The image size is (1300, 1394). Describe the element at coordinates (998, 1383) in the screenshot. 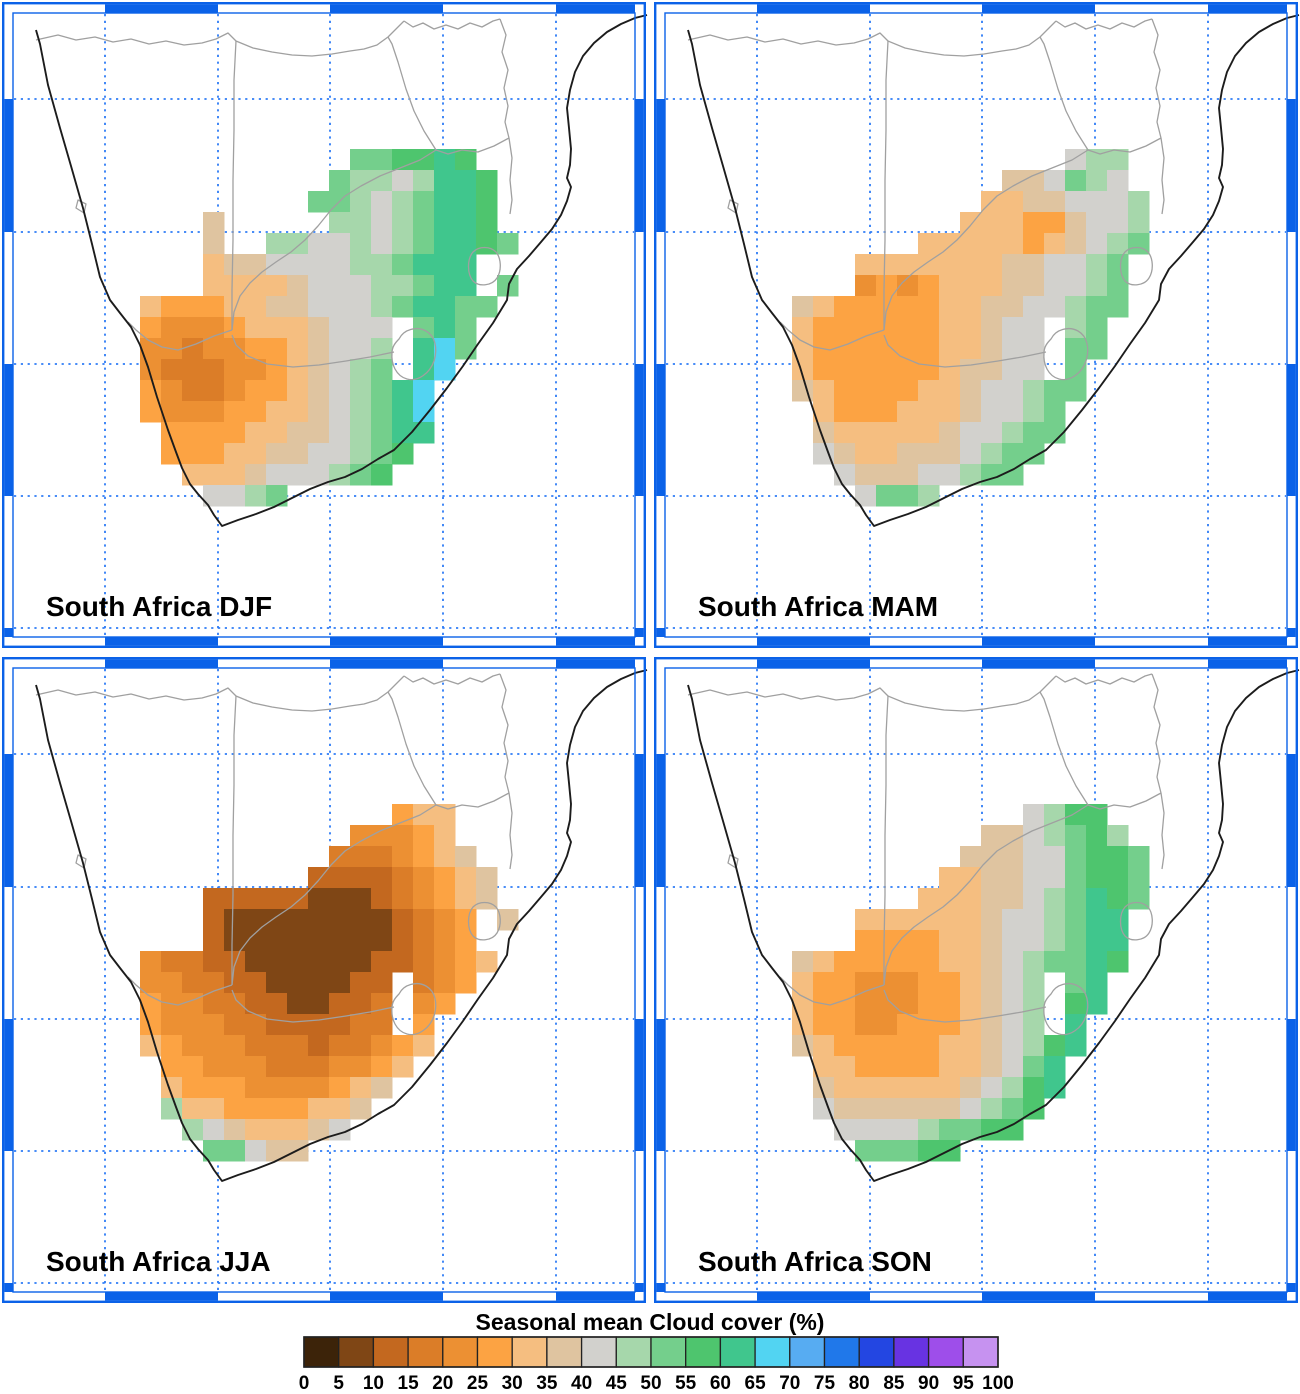

I see `colorbar-tick-label: 100` at that location.